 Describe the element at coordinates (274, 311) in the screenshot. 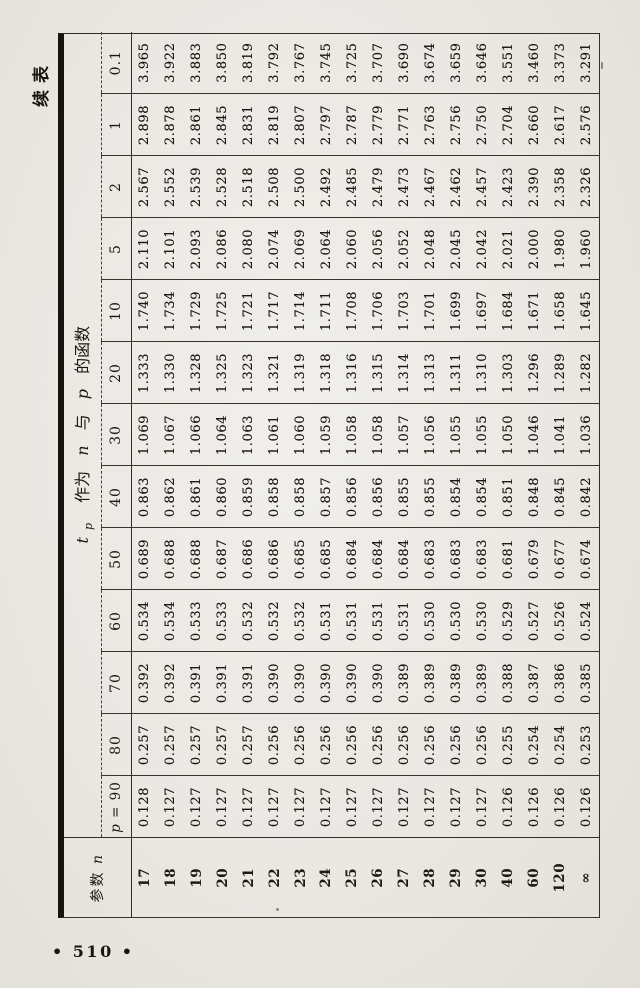

I see `t-value-cell: 1.717` at that location.